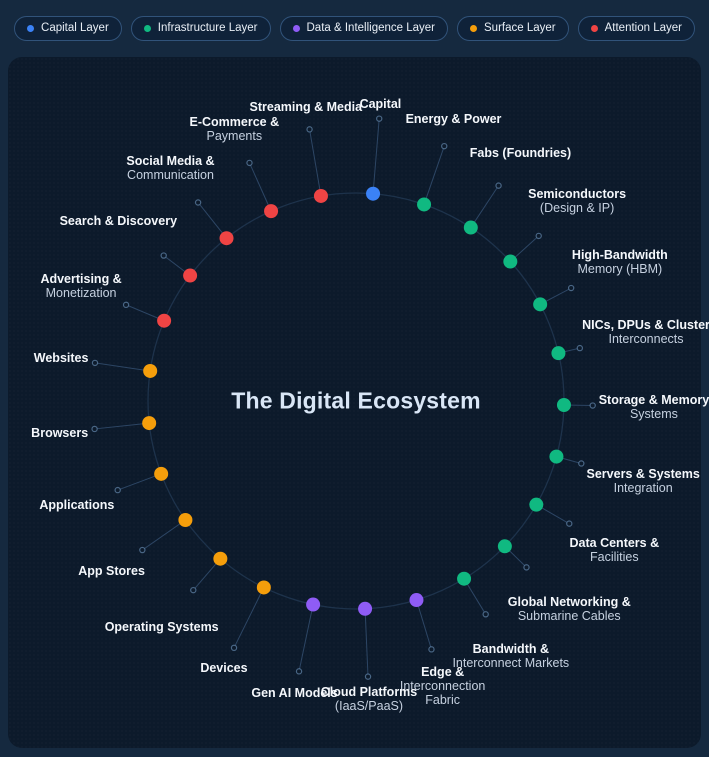 The width and height of the screenshot is (709, 757). I want to click on node-label: Search & Discovery, so click(118, 221).